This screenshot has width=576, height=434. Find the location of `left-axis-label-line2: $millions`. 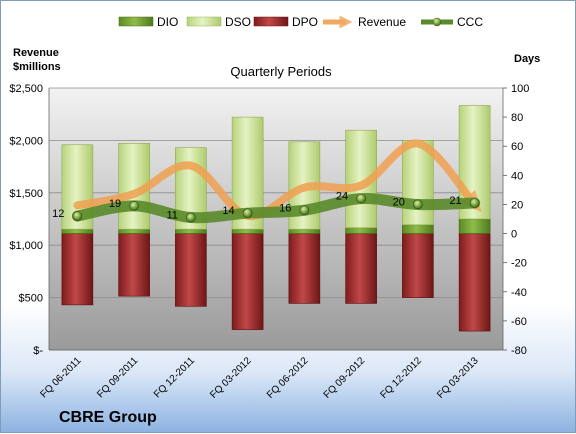

left-axis-label-line2: $millions is located at coordinates (37, 67).